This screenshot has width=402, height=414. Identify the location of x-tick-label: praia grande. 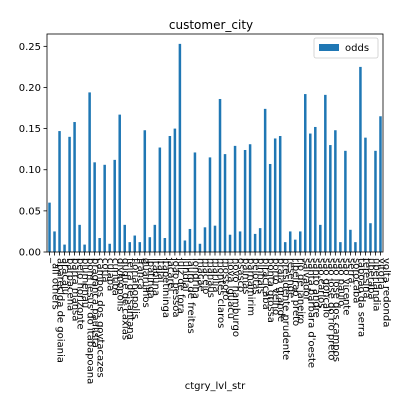
(280, 290).